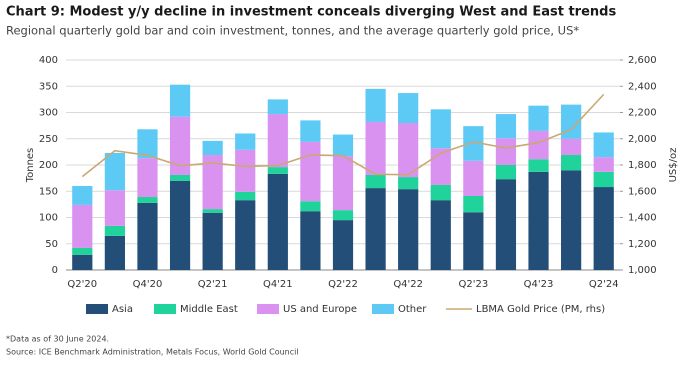  I want to click on y2-tick-label: 1,800, so click(642, 165).